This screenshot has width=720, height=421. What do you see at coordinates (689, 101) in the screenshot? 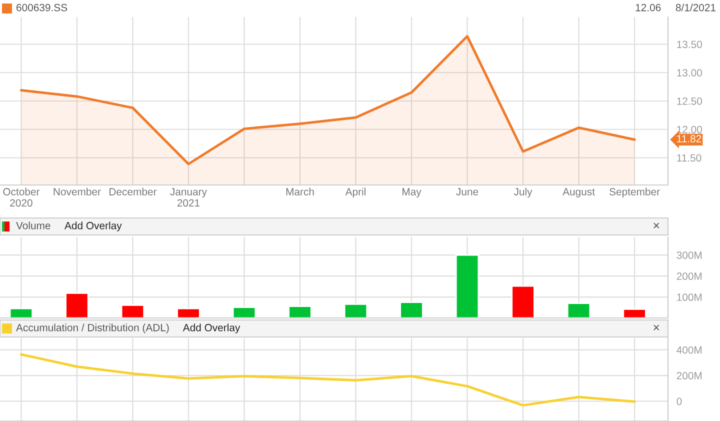
I see `y-tick-label: 12.50` at bounding box center [689, 101].